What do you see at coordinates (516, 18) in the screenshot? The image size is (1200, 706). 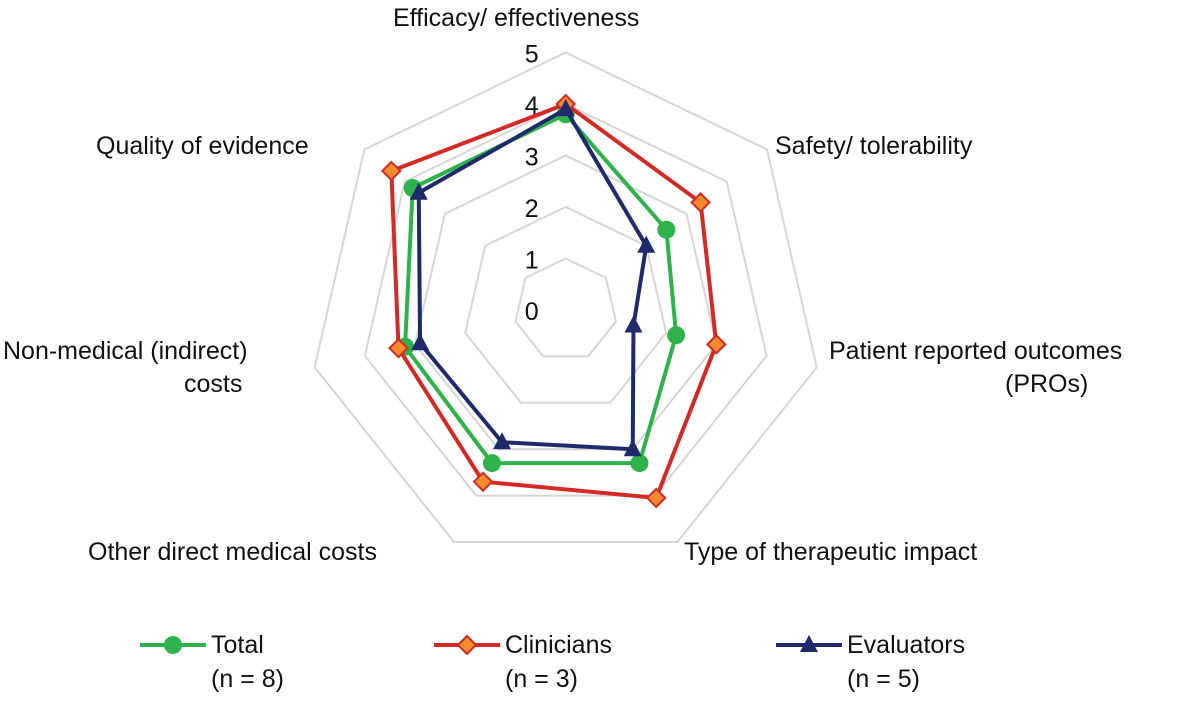 I see `axis-label-efficacy: Efficacy/ effectiveness` at bounding box center [516, 18].